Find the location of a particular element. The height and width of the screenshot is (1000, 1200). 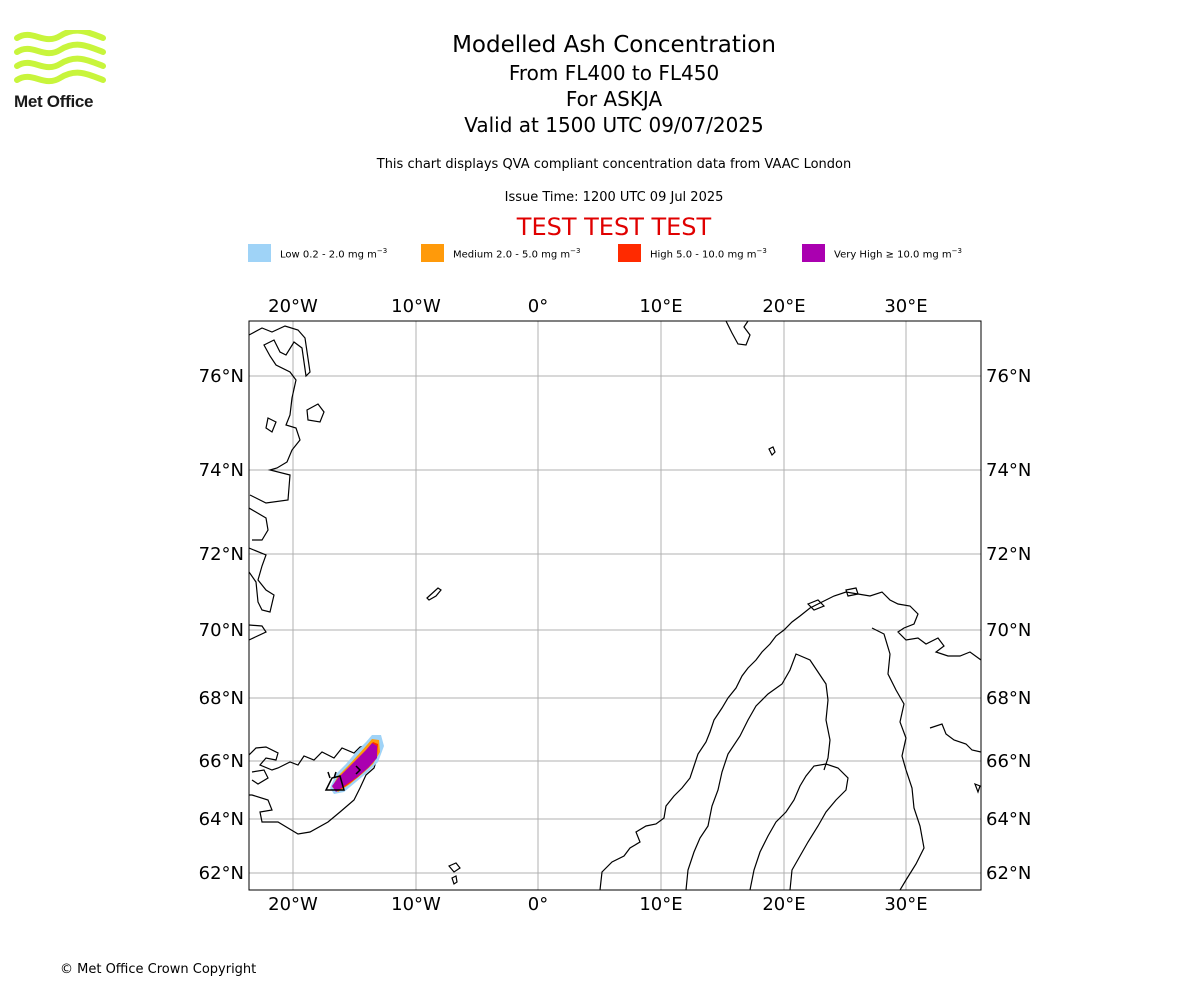

lat-label-left: 76°N is located at coordinates (221, 376).